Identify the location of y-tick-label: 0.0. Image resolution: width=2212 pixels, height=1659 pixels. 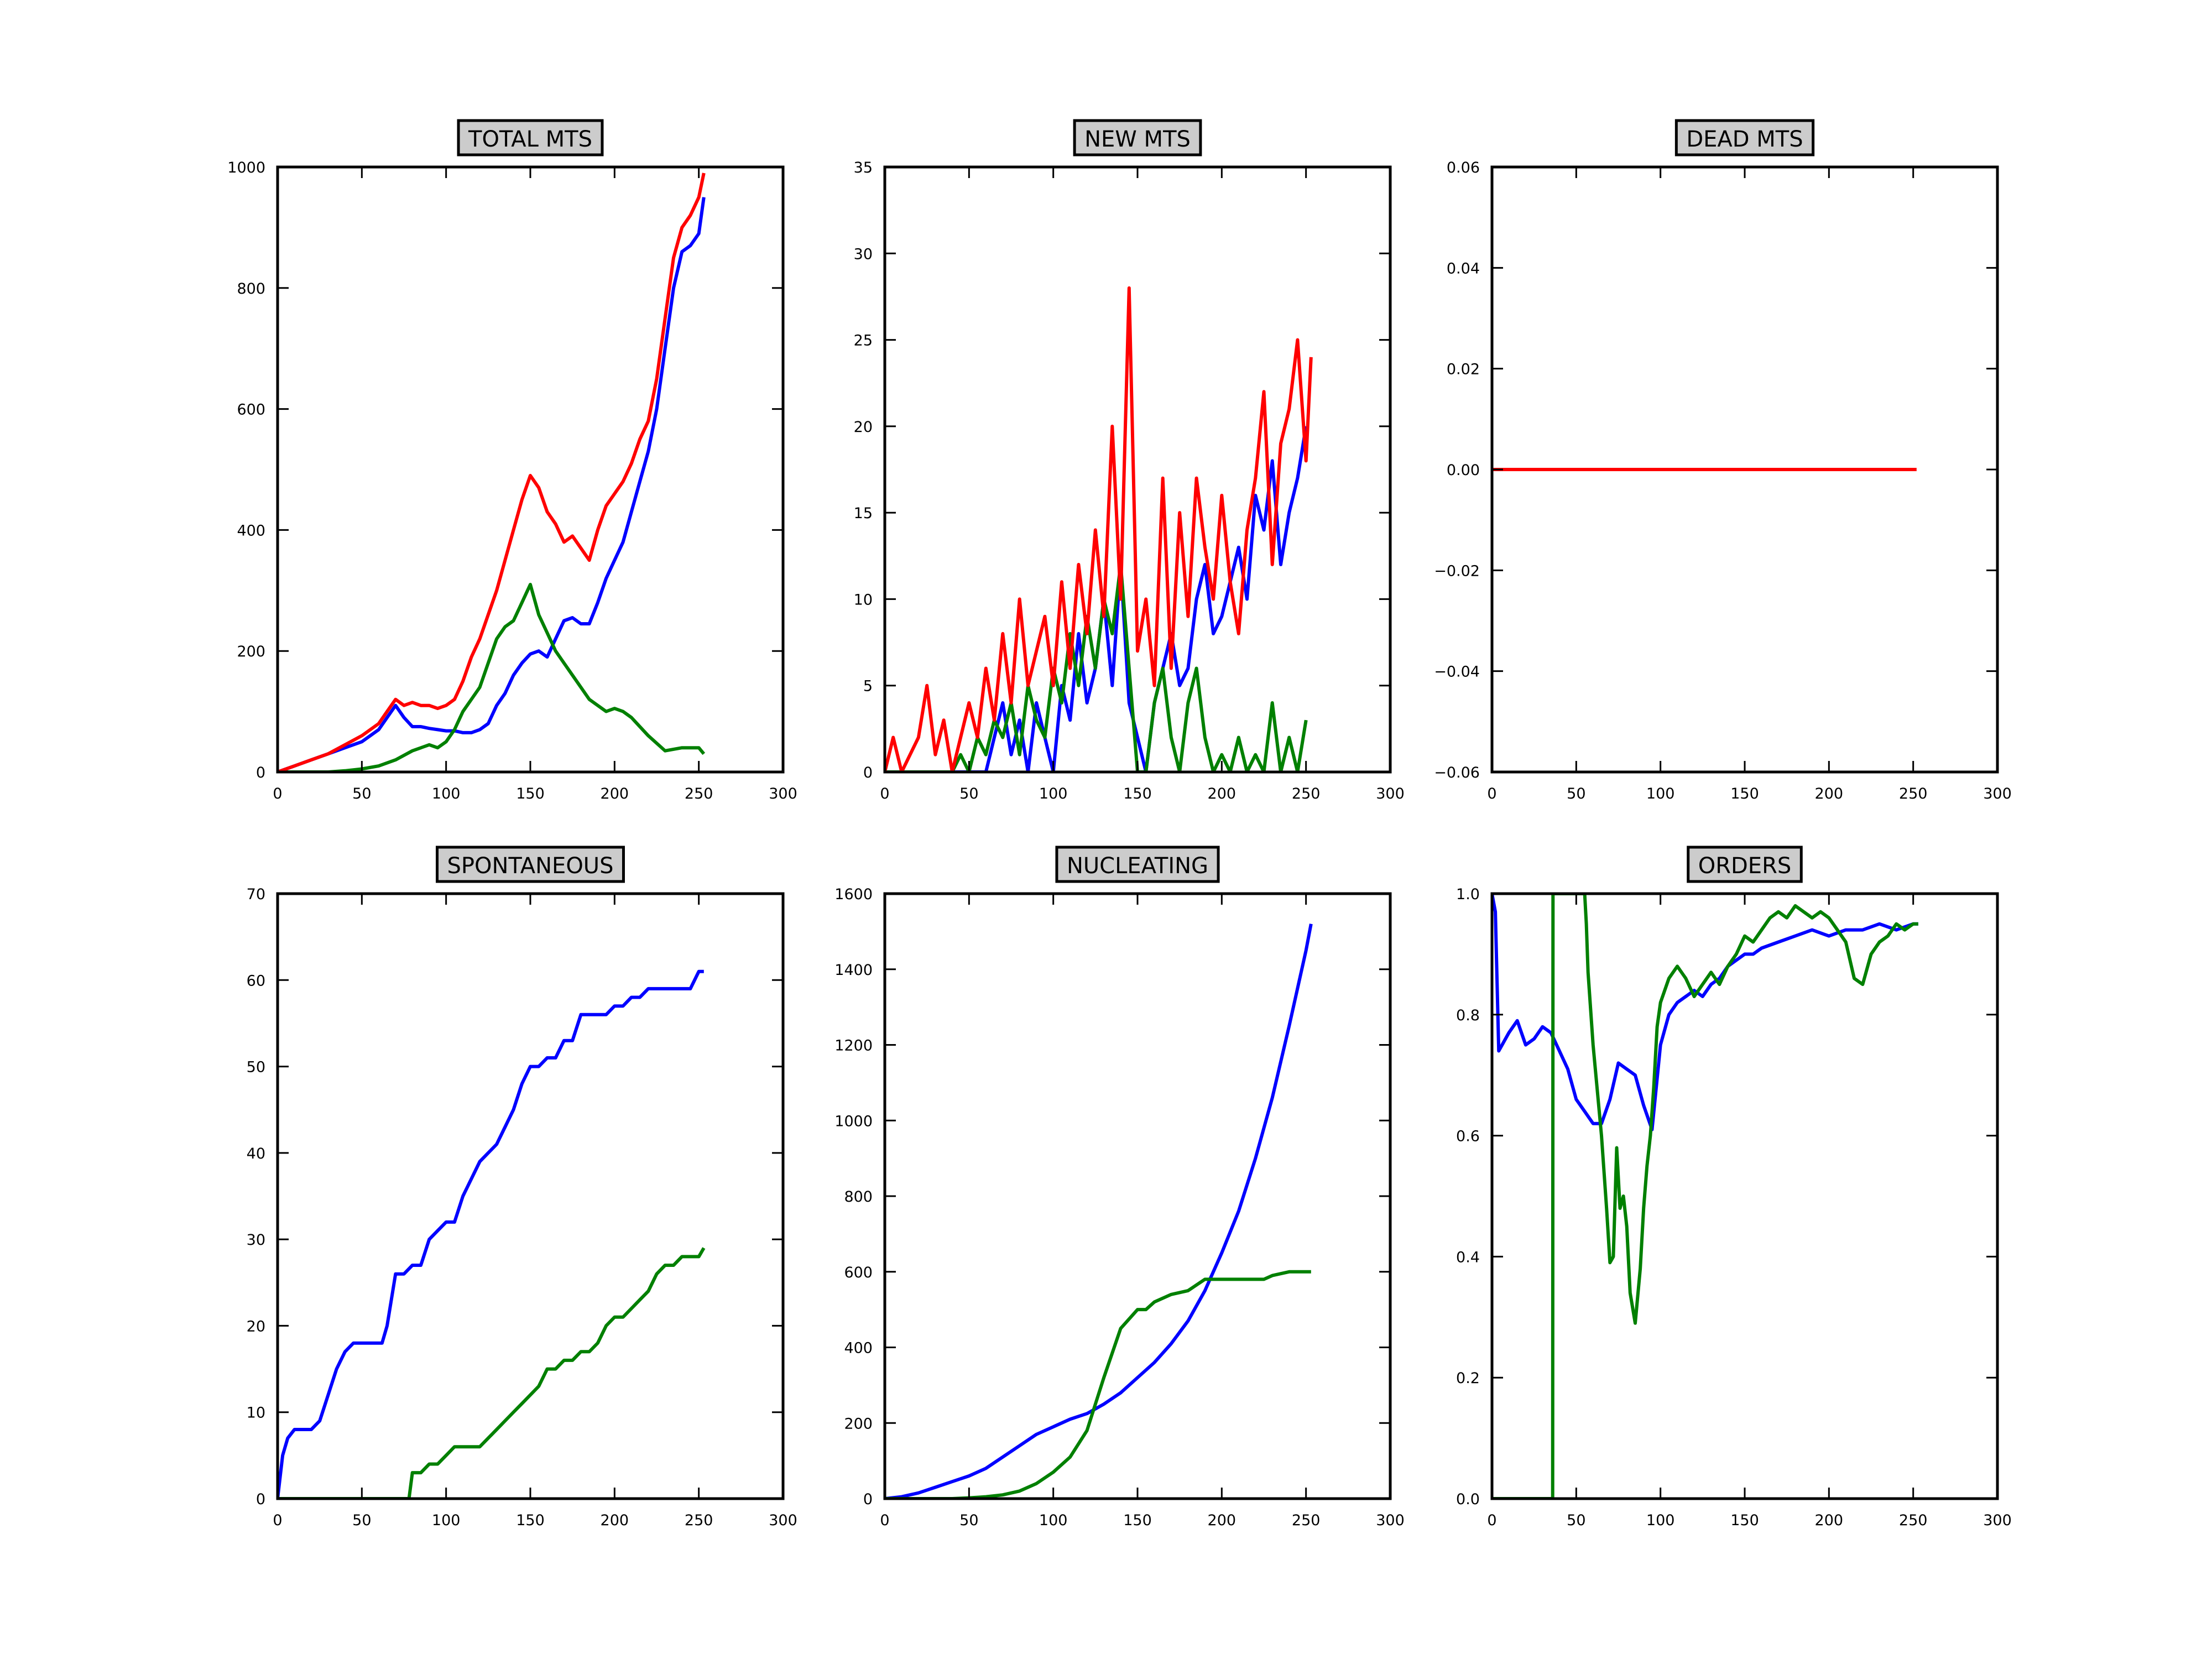
(1468, 1499).